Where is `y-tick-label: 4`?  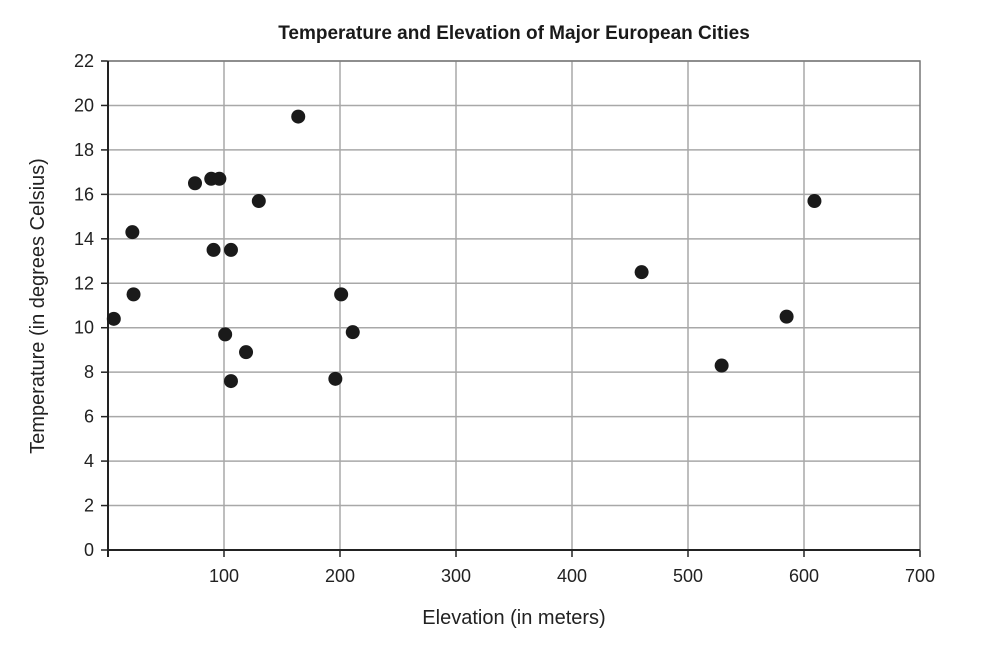
y-tick-label: 4 is located at coordinates (89, 461).